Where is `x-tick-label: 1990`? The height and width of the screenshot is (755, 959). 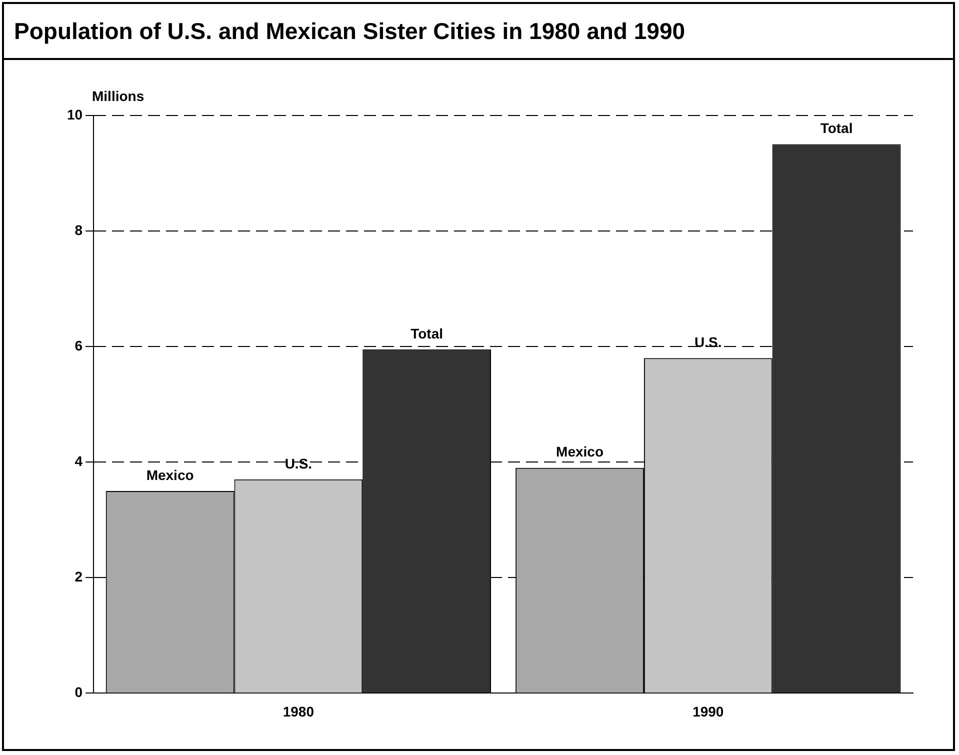
x-tick-label: 1990 is located at coordinates (708, 711).